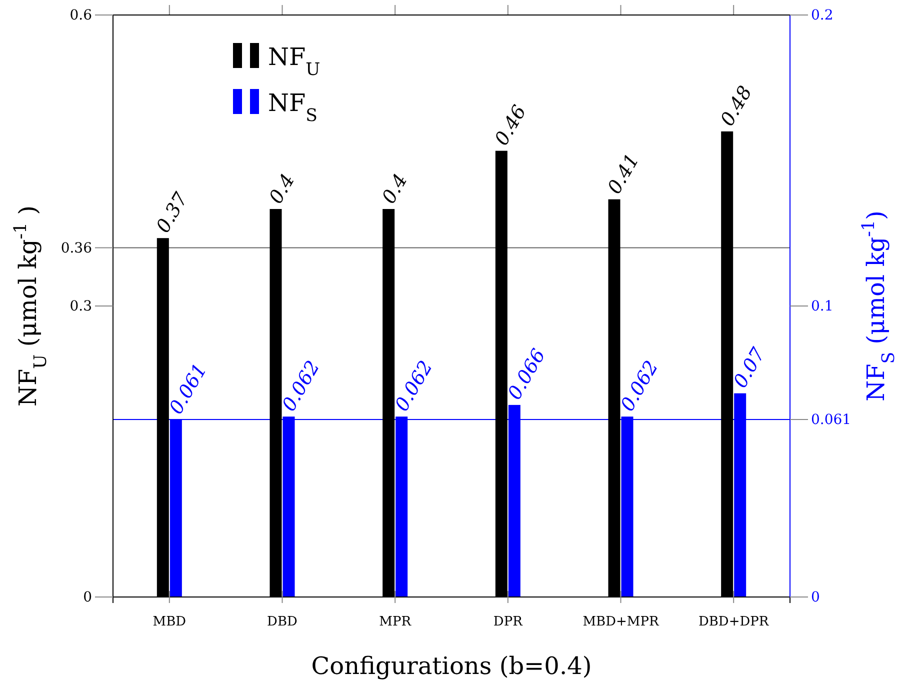 This screenshot has width=898, height=686. I want to click on y-tick-label: 0.6, so click(81, 15).